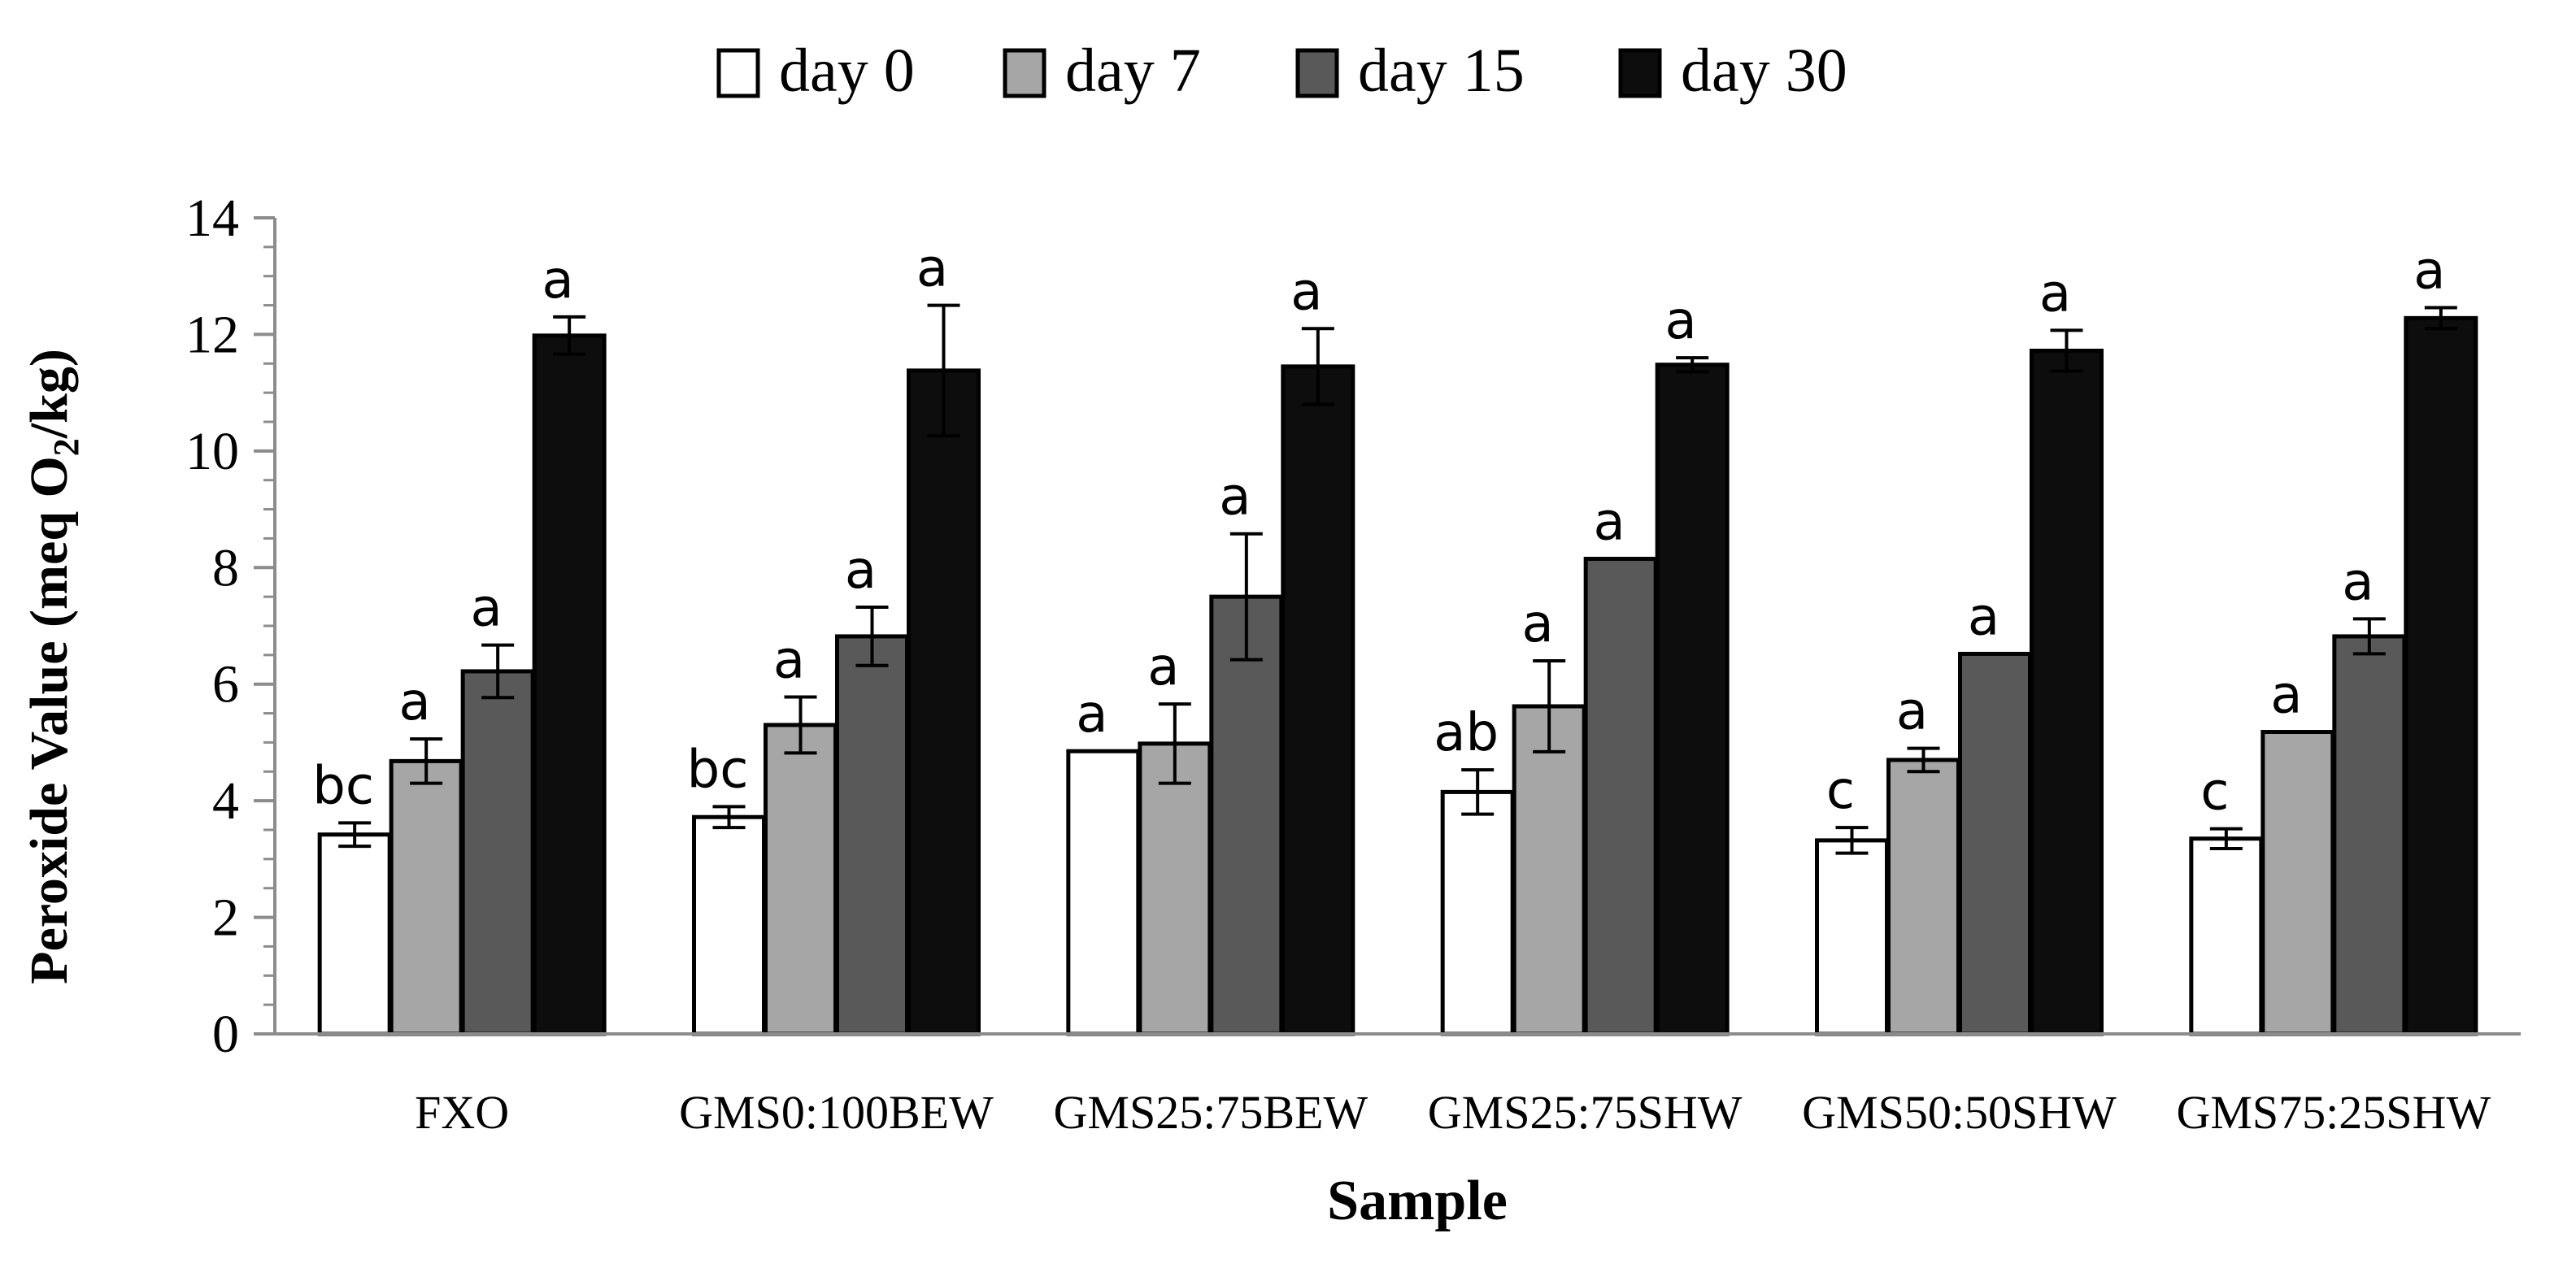  Describe the element at coordinates (66, 447) in the screenshot. I see `y-axis-title-subscript: 2` at that location.